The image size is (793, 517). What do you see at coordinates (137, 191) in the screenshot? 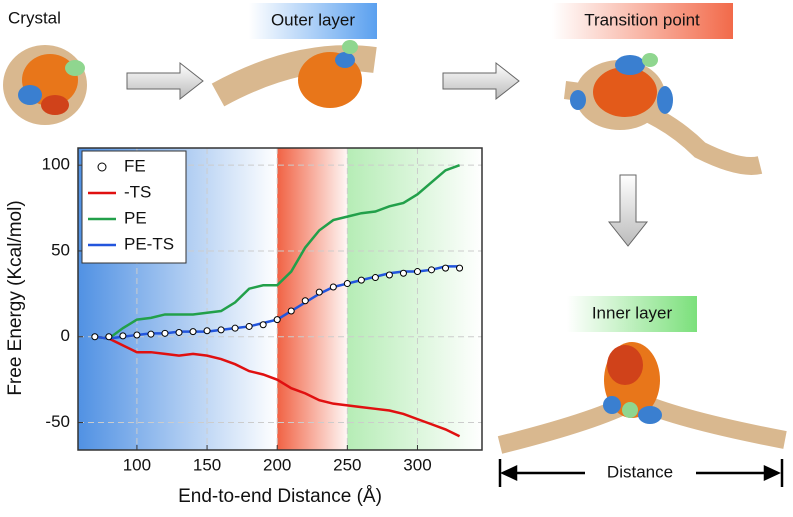
I see `legend-label: -TS` at bounding box center [137, 191].